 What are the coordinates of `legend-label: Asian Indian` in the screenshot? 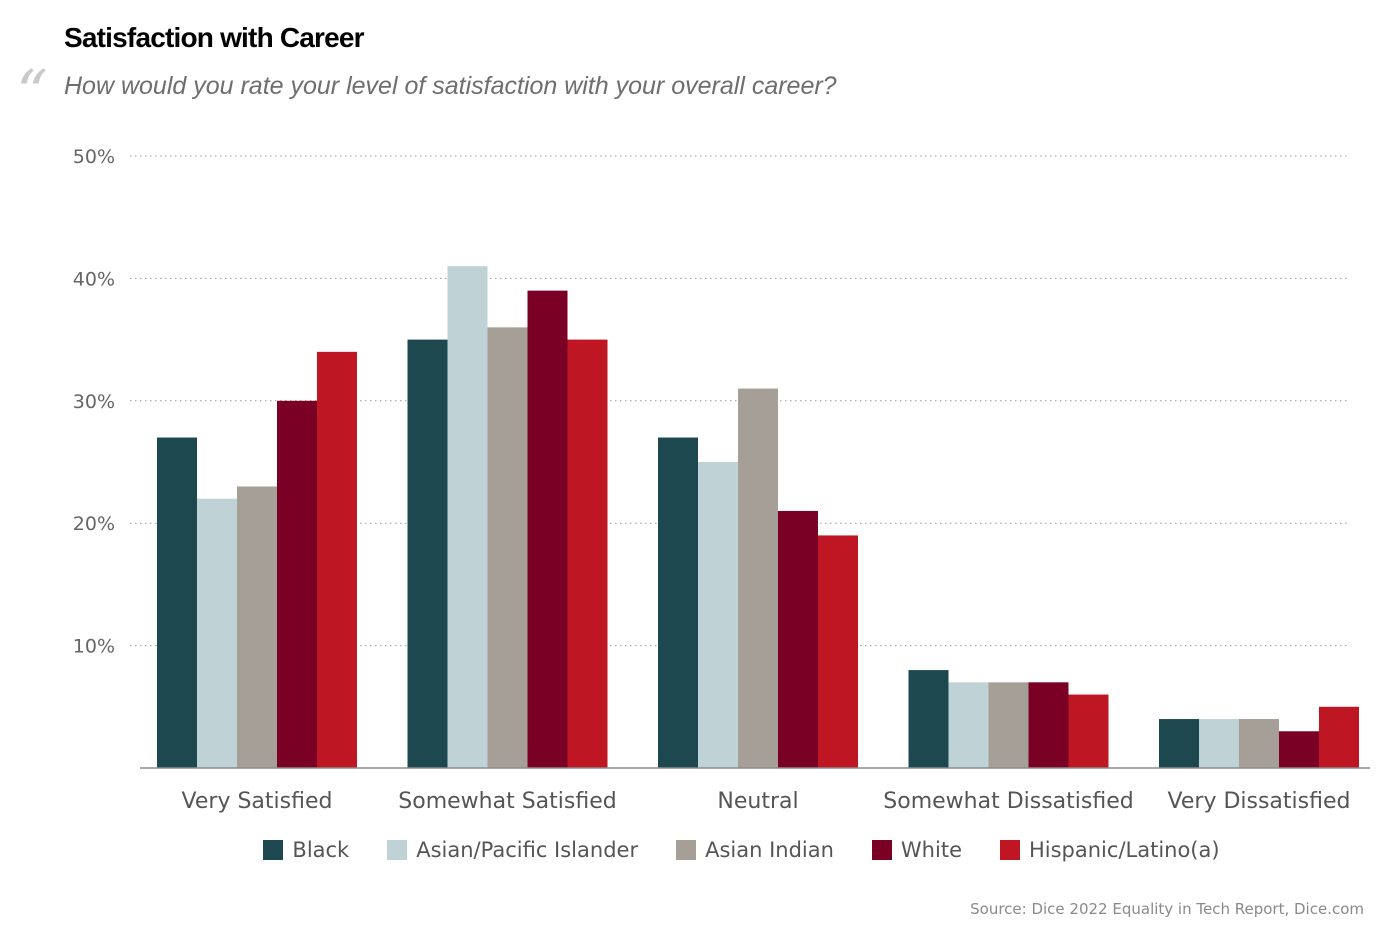 It's located at (769, 850).